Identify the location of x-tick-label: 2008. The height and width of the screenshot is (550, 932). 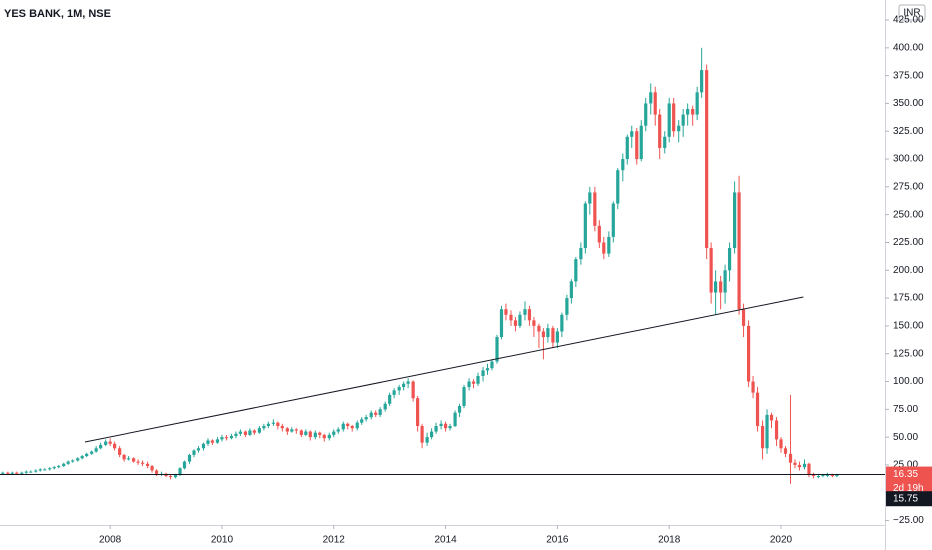
(110, 540).